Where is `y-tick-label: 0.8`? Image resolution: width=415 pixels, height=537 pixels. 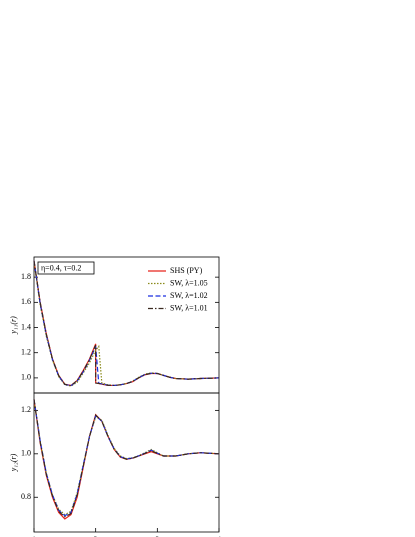
y-tick-label: 0.8 is located at coordinates (26, 496).